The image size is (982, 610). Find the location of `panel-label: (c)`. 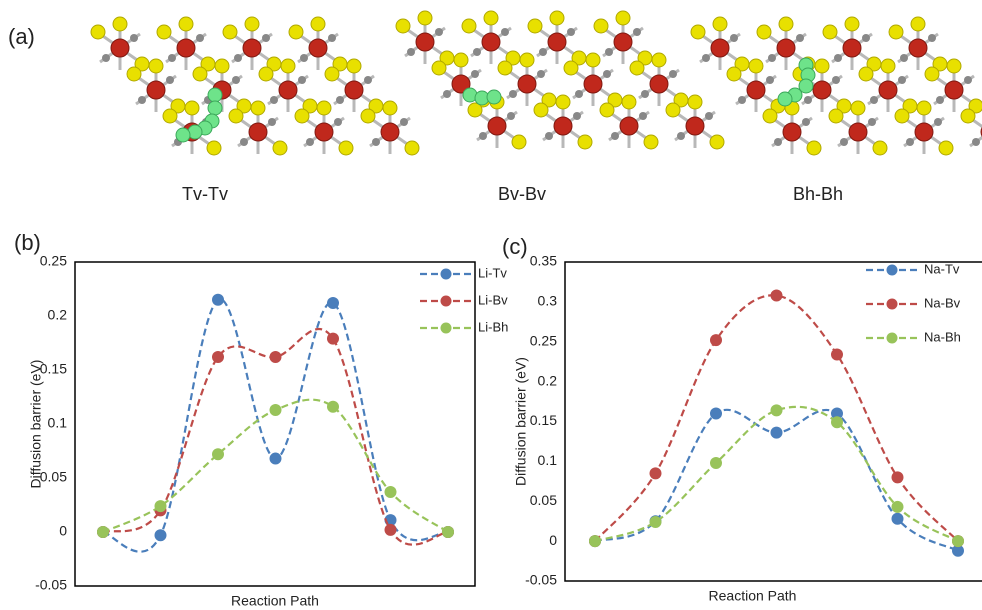

panel-label: (c) is located at coordinates (515, 246).